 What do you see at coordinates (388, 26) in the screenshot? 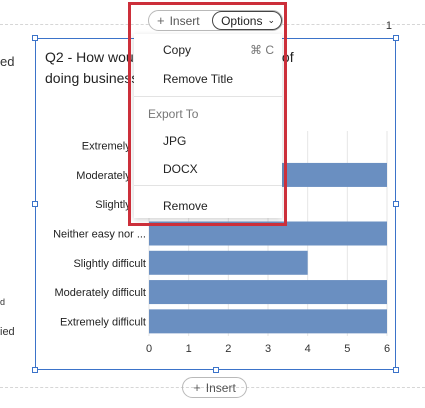
I see `page-number: 1` at bounding box center [388, 26].